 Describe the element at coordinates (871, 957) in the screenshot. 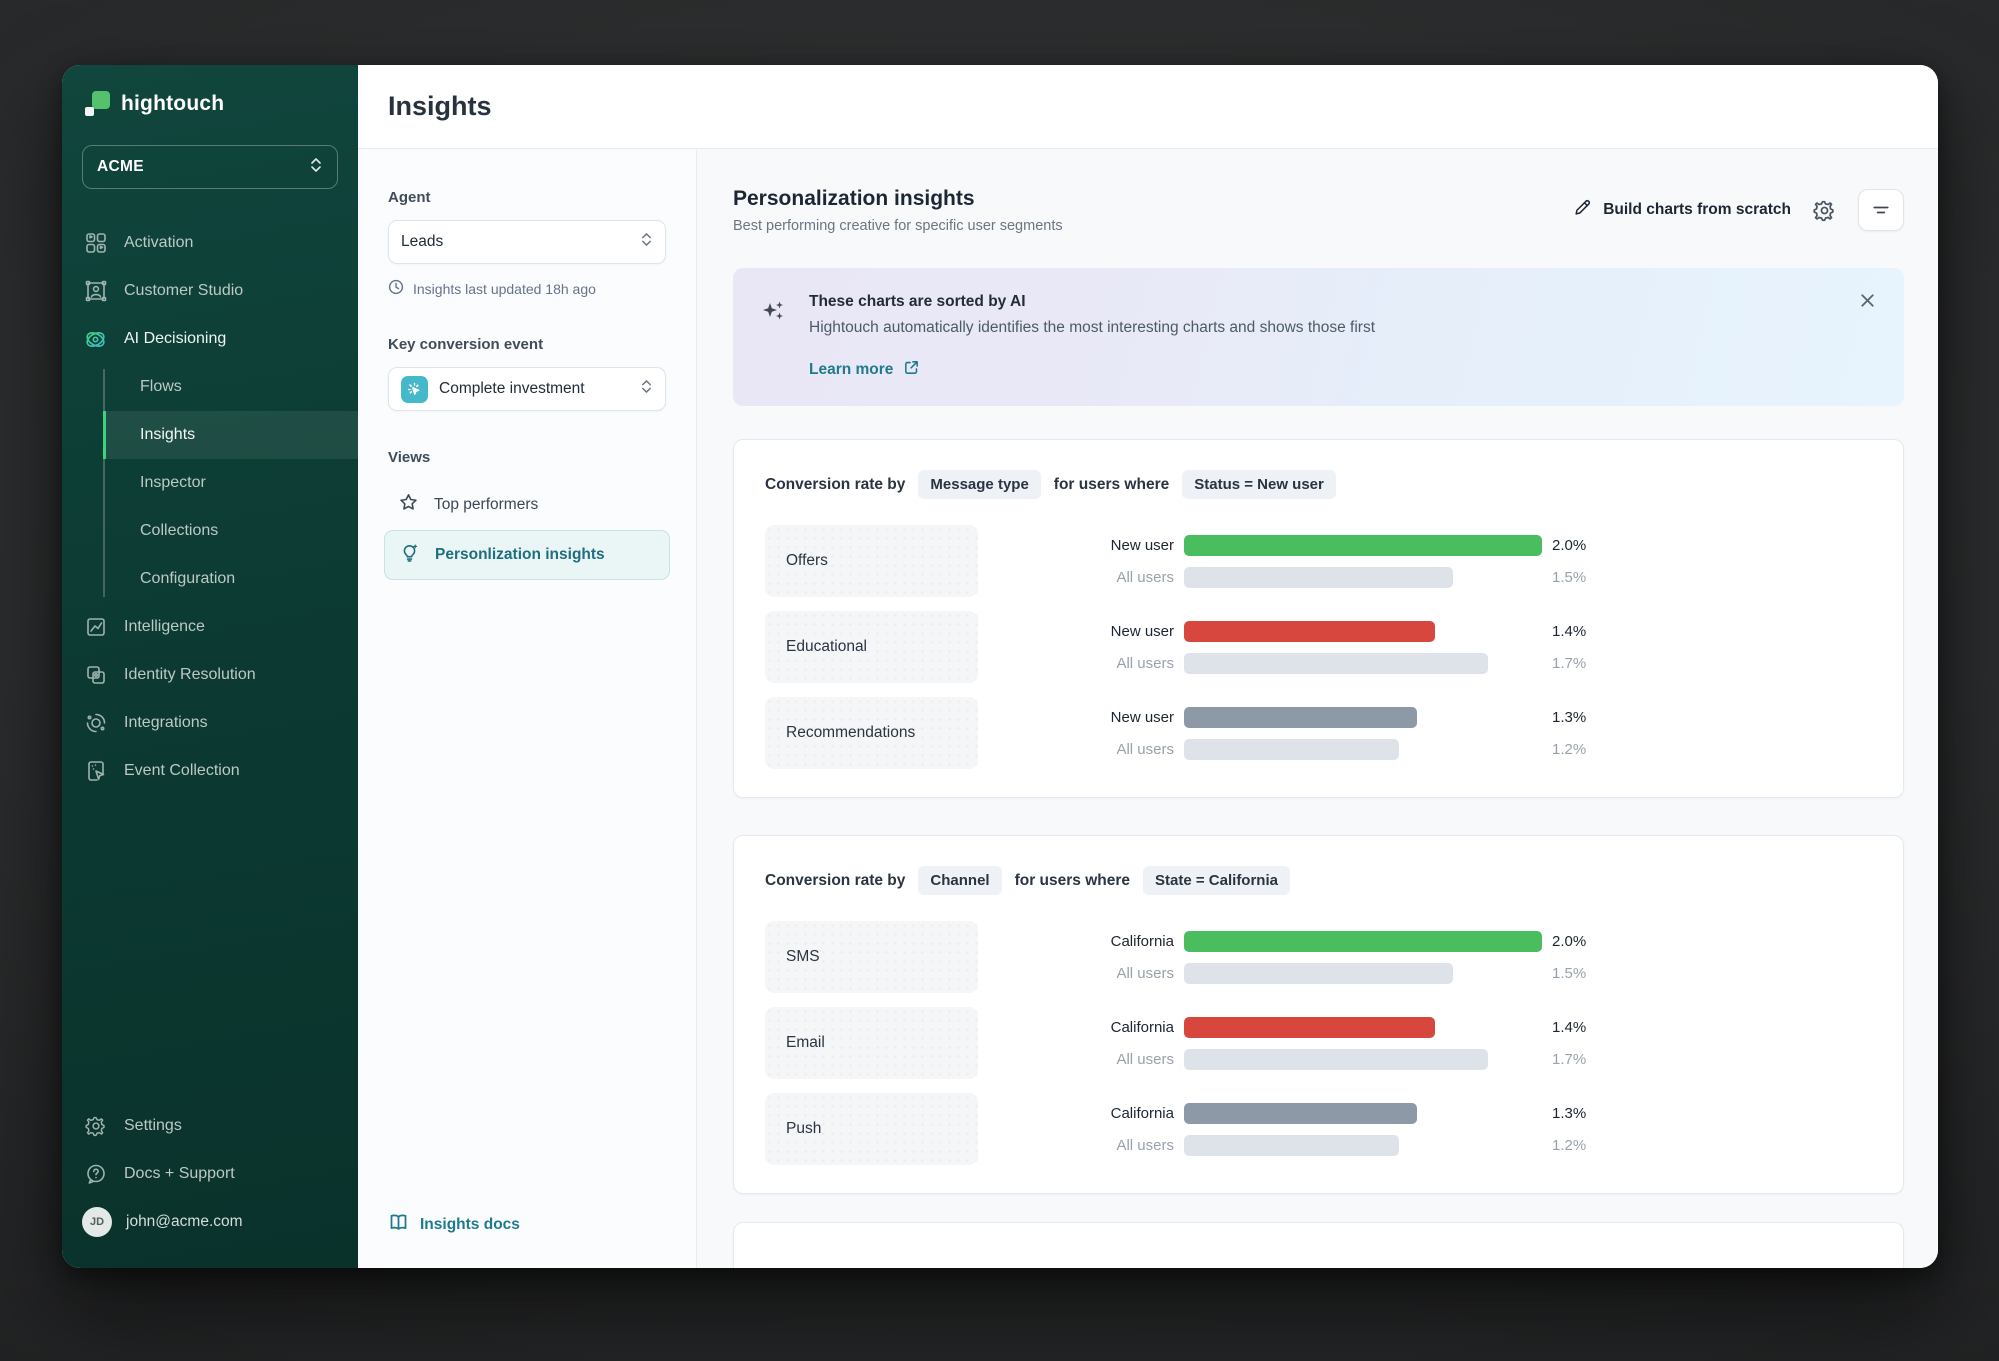

I see `category-box: SMS` at that location.